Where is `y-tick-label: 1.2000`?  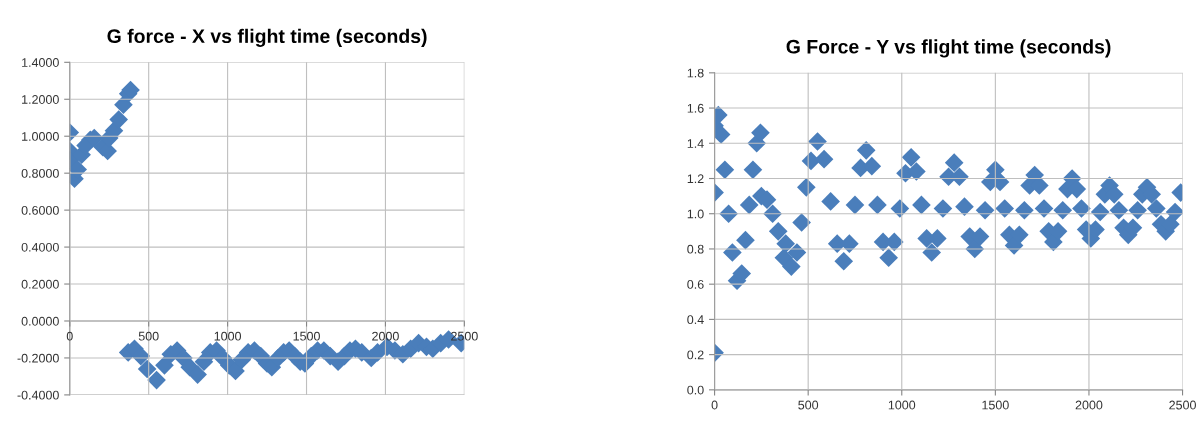 y-tick-label: 1.2000 is located at coordinates (40, 99).